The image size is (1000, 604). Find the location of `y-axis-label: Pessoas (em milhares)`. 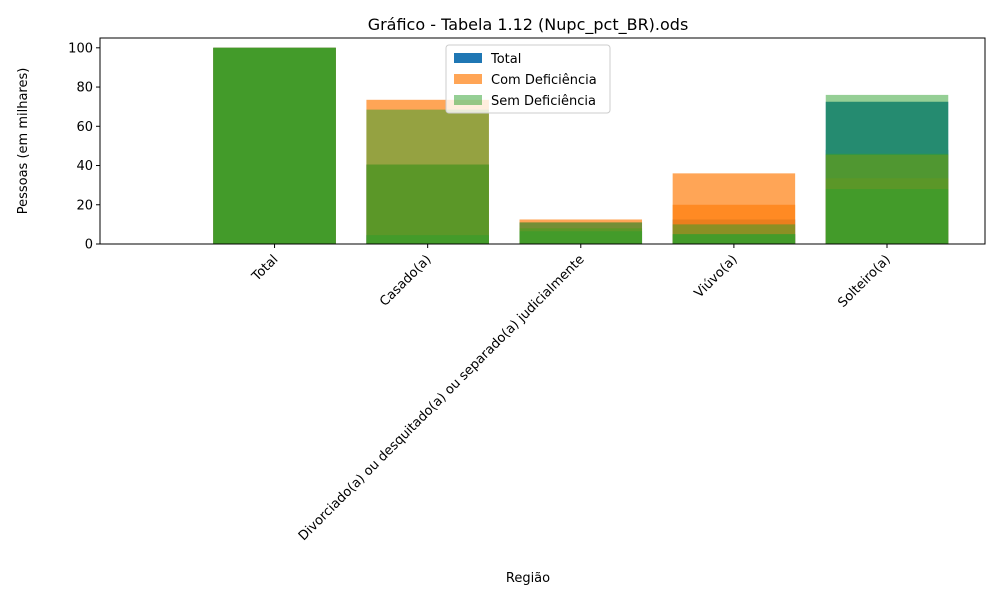

y-axis-label: Pessoas (em milhares) is located at coordinates (23, 141).